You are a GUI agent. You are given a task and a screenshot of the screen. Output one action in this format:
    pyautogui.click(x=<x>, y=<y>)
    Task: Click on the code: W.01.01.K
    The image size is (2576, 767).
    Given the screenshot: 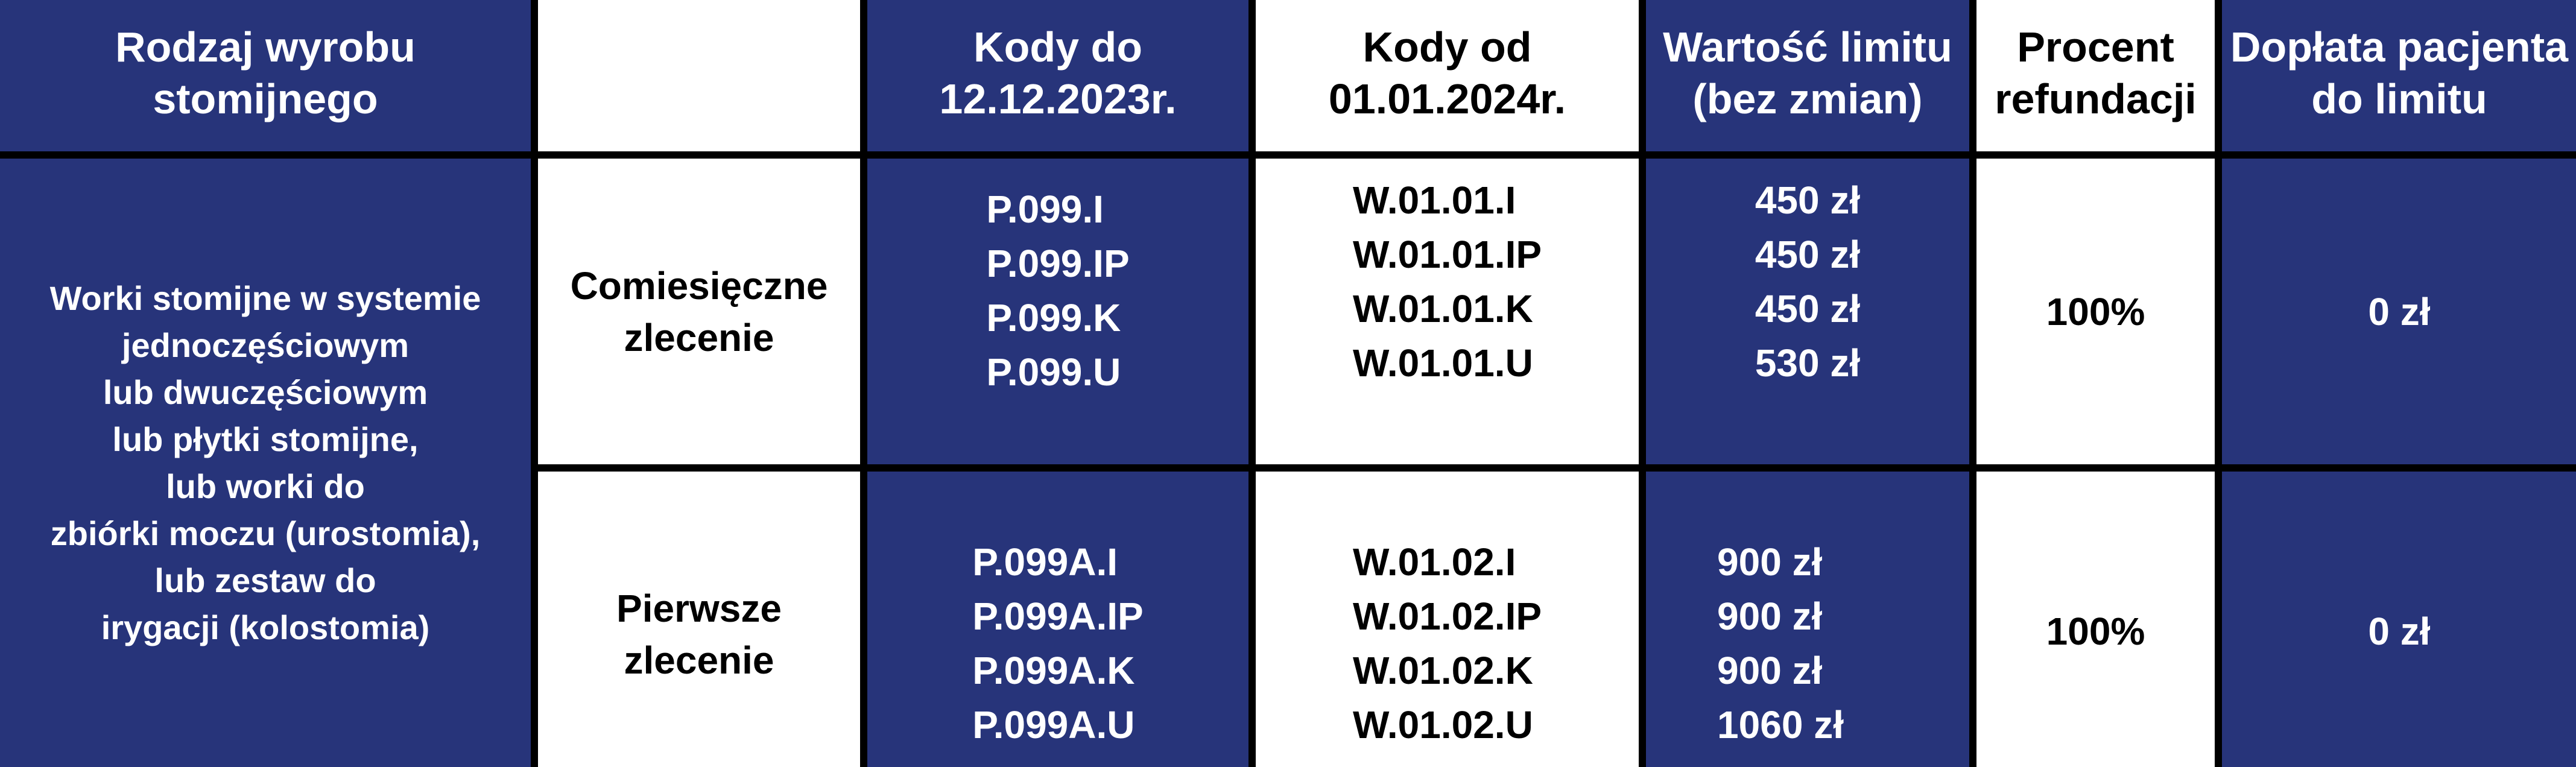 What is the action you would take?
    pyautogui.click(x=1442, y=308)
    